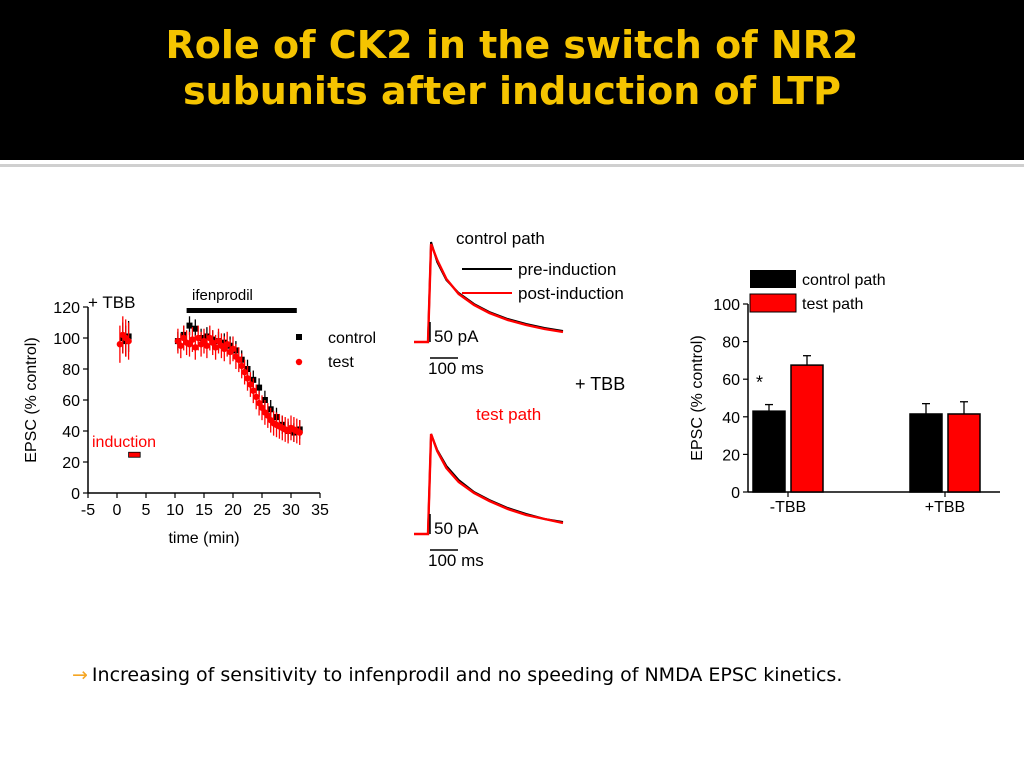 The width and height of the screenshot is (1024, 768). I want to click on x-axis-title: time (min), so click(203, 538).